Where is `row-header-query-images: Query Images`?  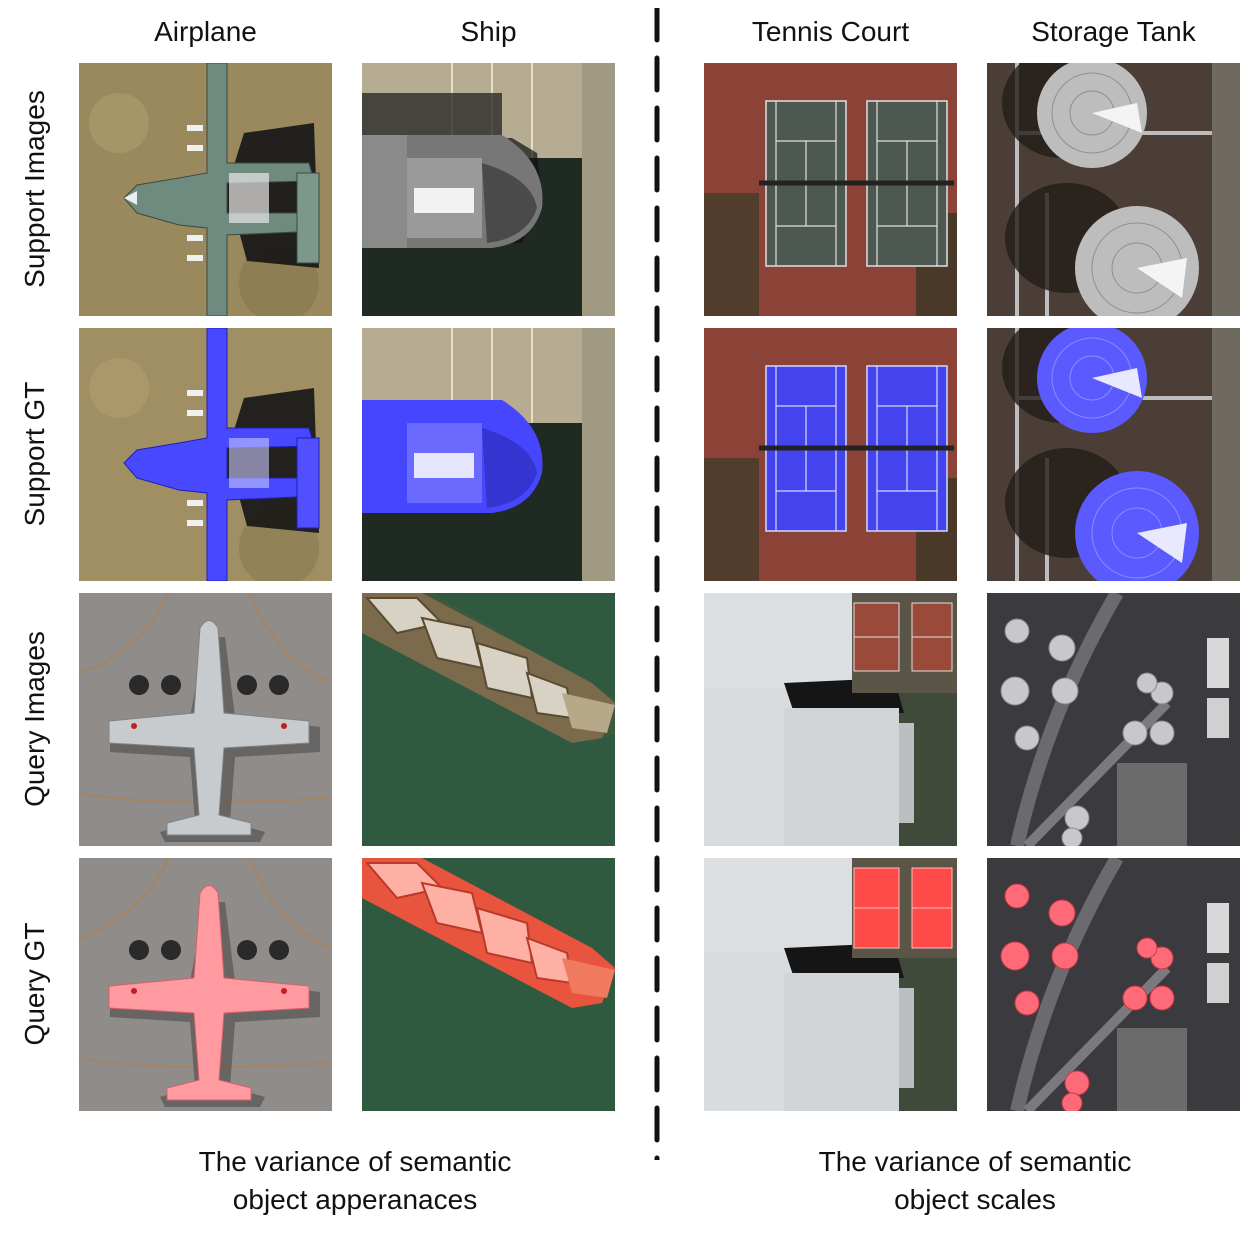
row-header-query-images: Query Images is located at coordinates (35, 719).